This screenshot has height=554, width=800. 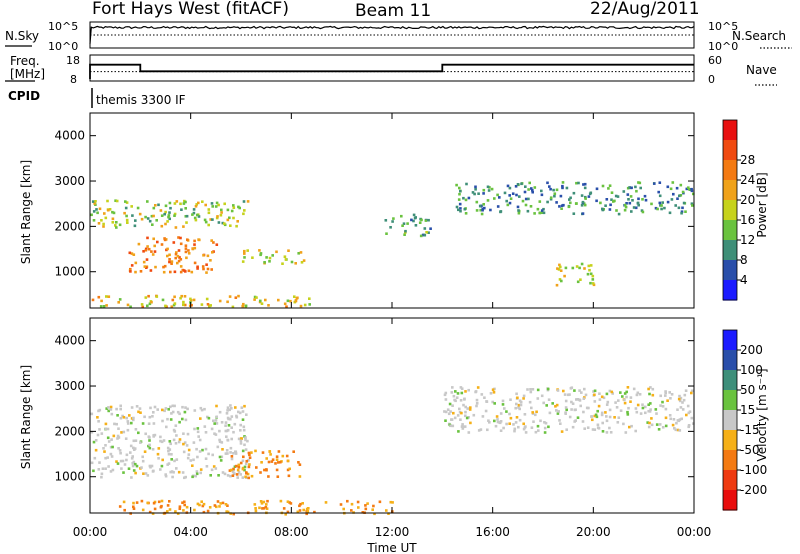 What do you see at coordinates (393, 11) in the screenshot?
I see `beam-label: Beam 11` at bounding box center [393, 11].